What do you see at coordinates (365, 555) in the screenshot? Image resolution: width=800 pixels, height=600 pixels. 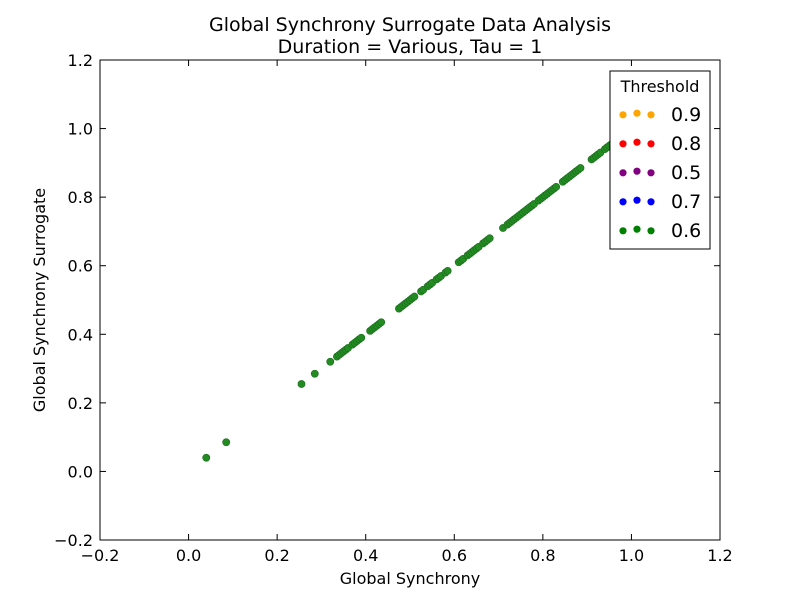 I see `x-tick-label: 0.4` at bounding box center [365, 555].